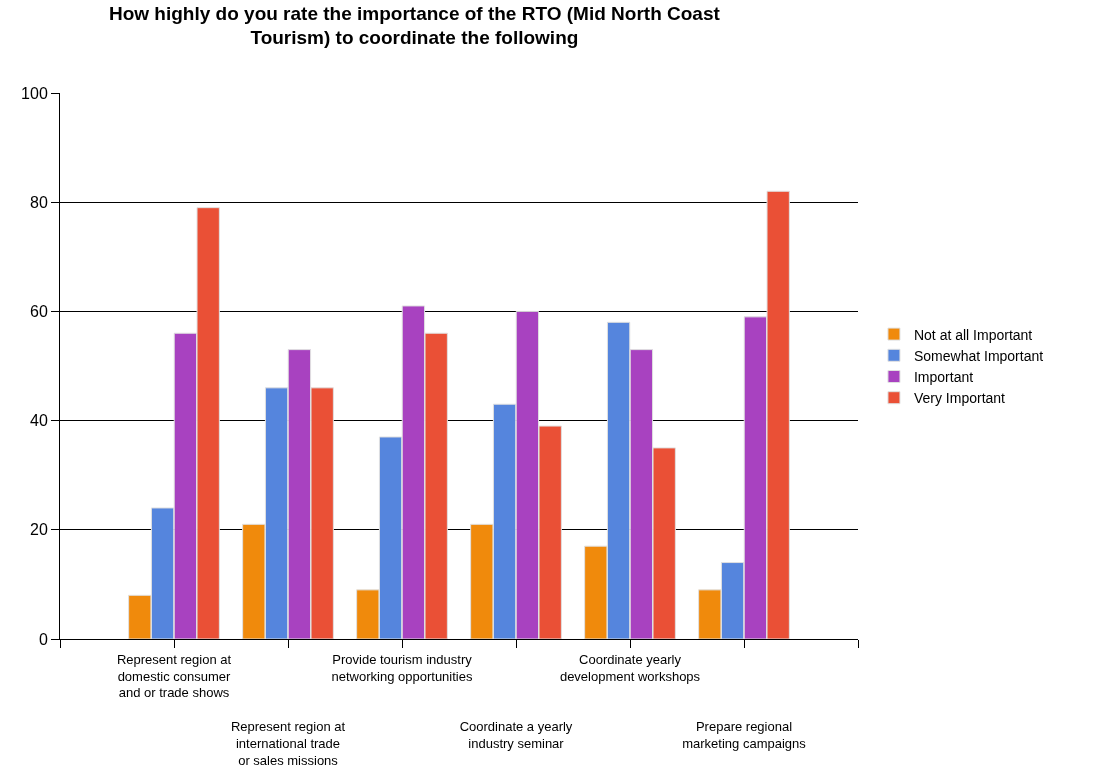 The width and height of the screenshot is (1120, 780). I want to click on y-tick-label: 80, so click(39, 202).